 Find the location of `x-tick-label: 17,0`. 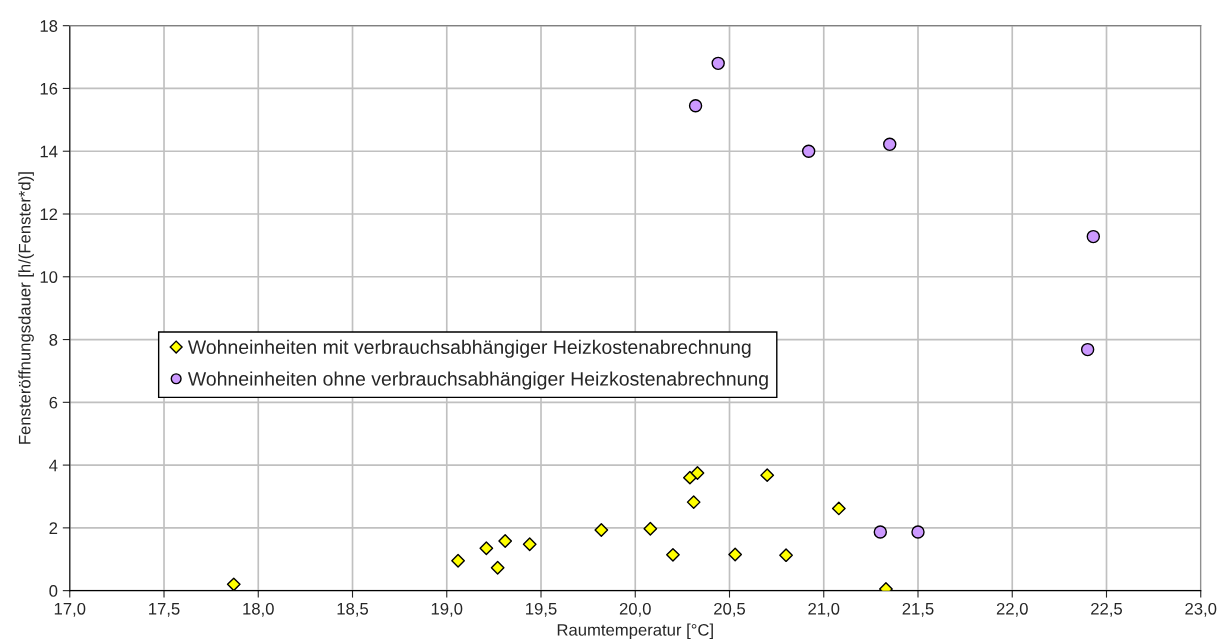

x-tick-label: 17,0 is located at coordinates (70, 609).